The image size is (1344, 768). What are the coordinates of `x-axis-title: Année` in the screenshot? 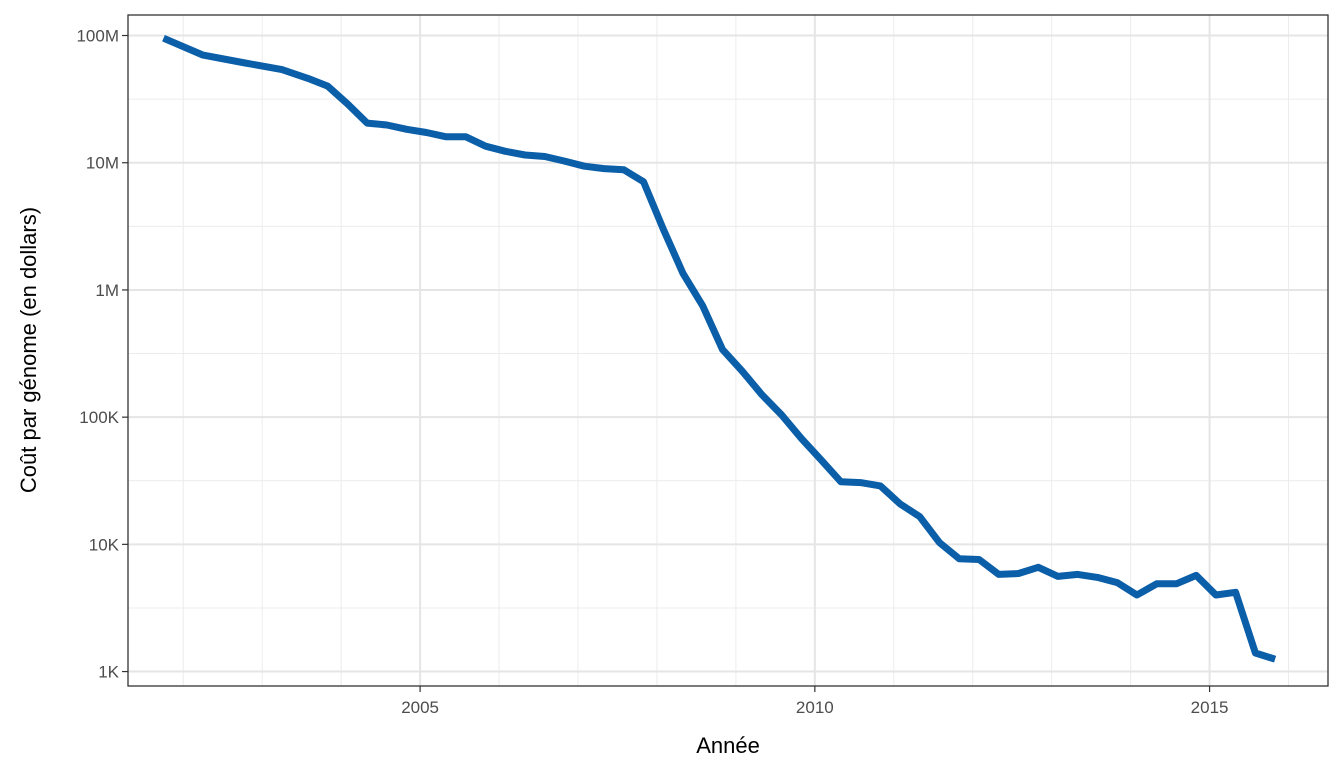 It's located at (728, 745).